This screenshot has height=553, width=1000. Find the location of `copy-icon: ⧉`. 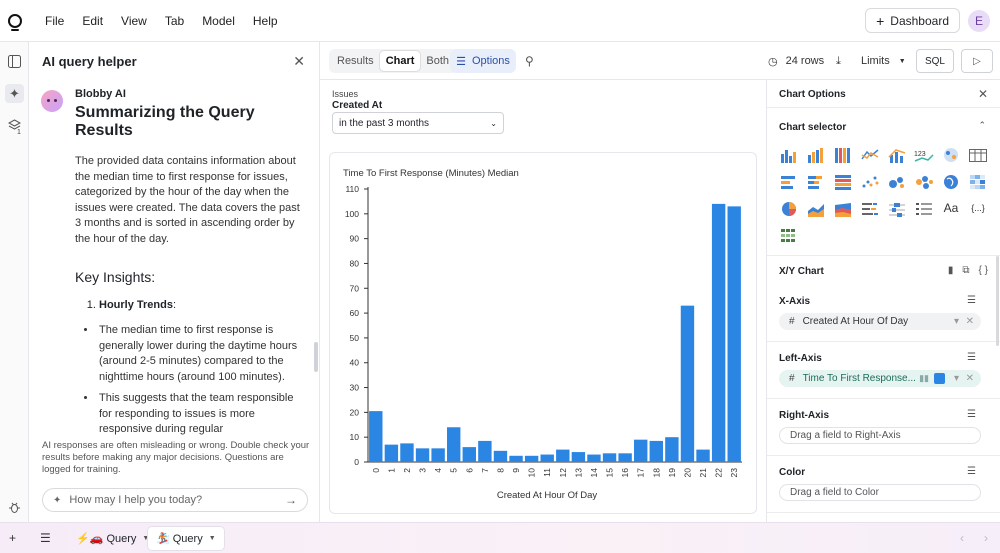

copy-icon: ⧉ is located at coordinates (966, 270).